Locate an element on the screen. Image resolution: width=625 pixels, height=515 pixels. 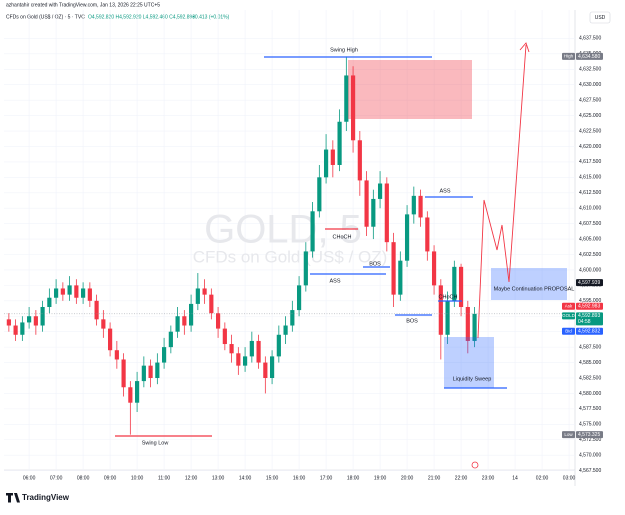
y-tick-label: 4,580.000 is located at coordinates (590, 394).